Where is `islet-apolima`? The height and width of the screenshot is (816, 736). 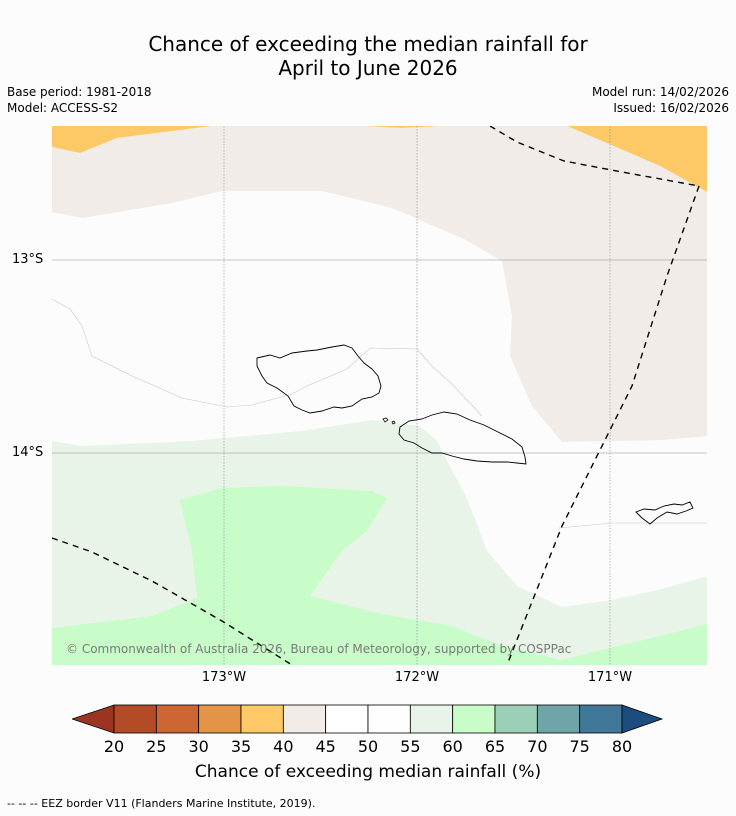
islet-apolima is located at coordinates (393, 422).